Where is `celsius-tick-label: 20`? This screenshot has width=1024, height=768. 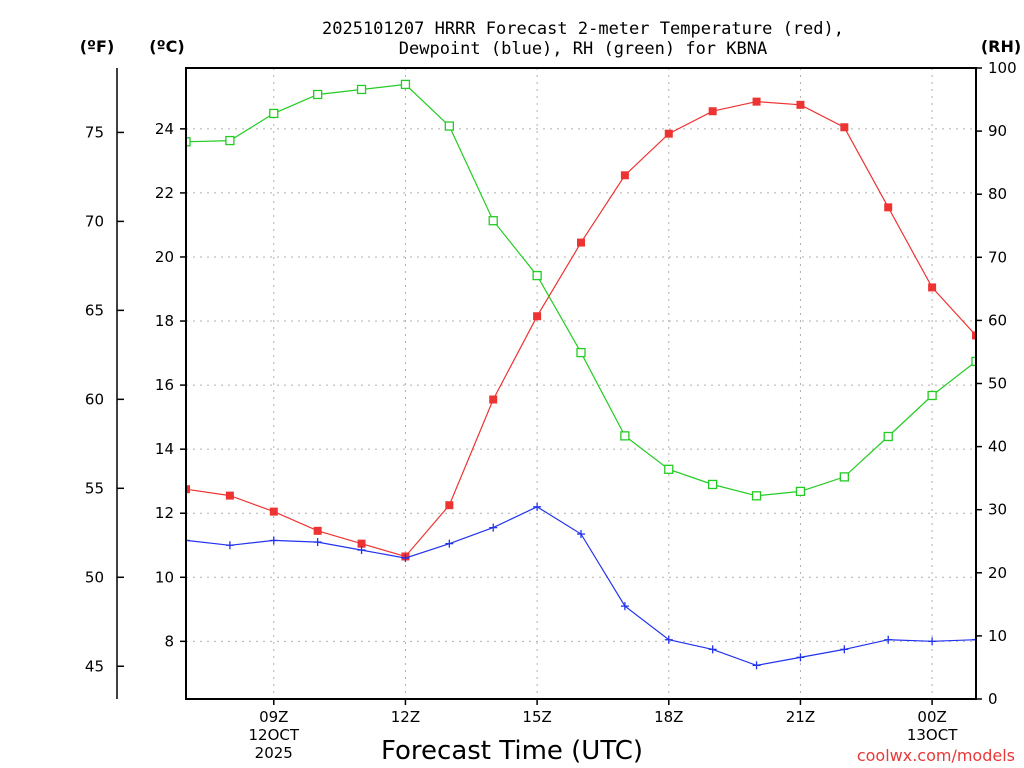 celsius-tick-label: 20 is located at coordinates (164, 257).